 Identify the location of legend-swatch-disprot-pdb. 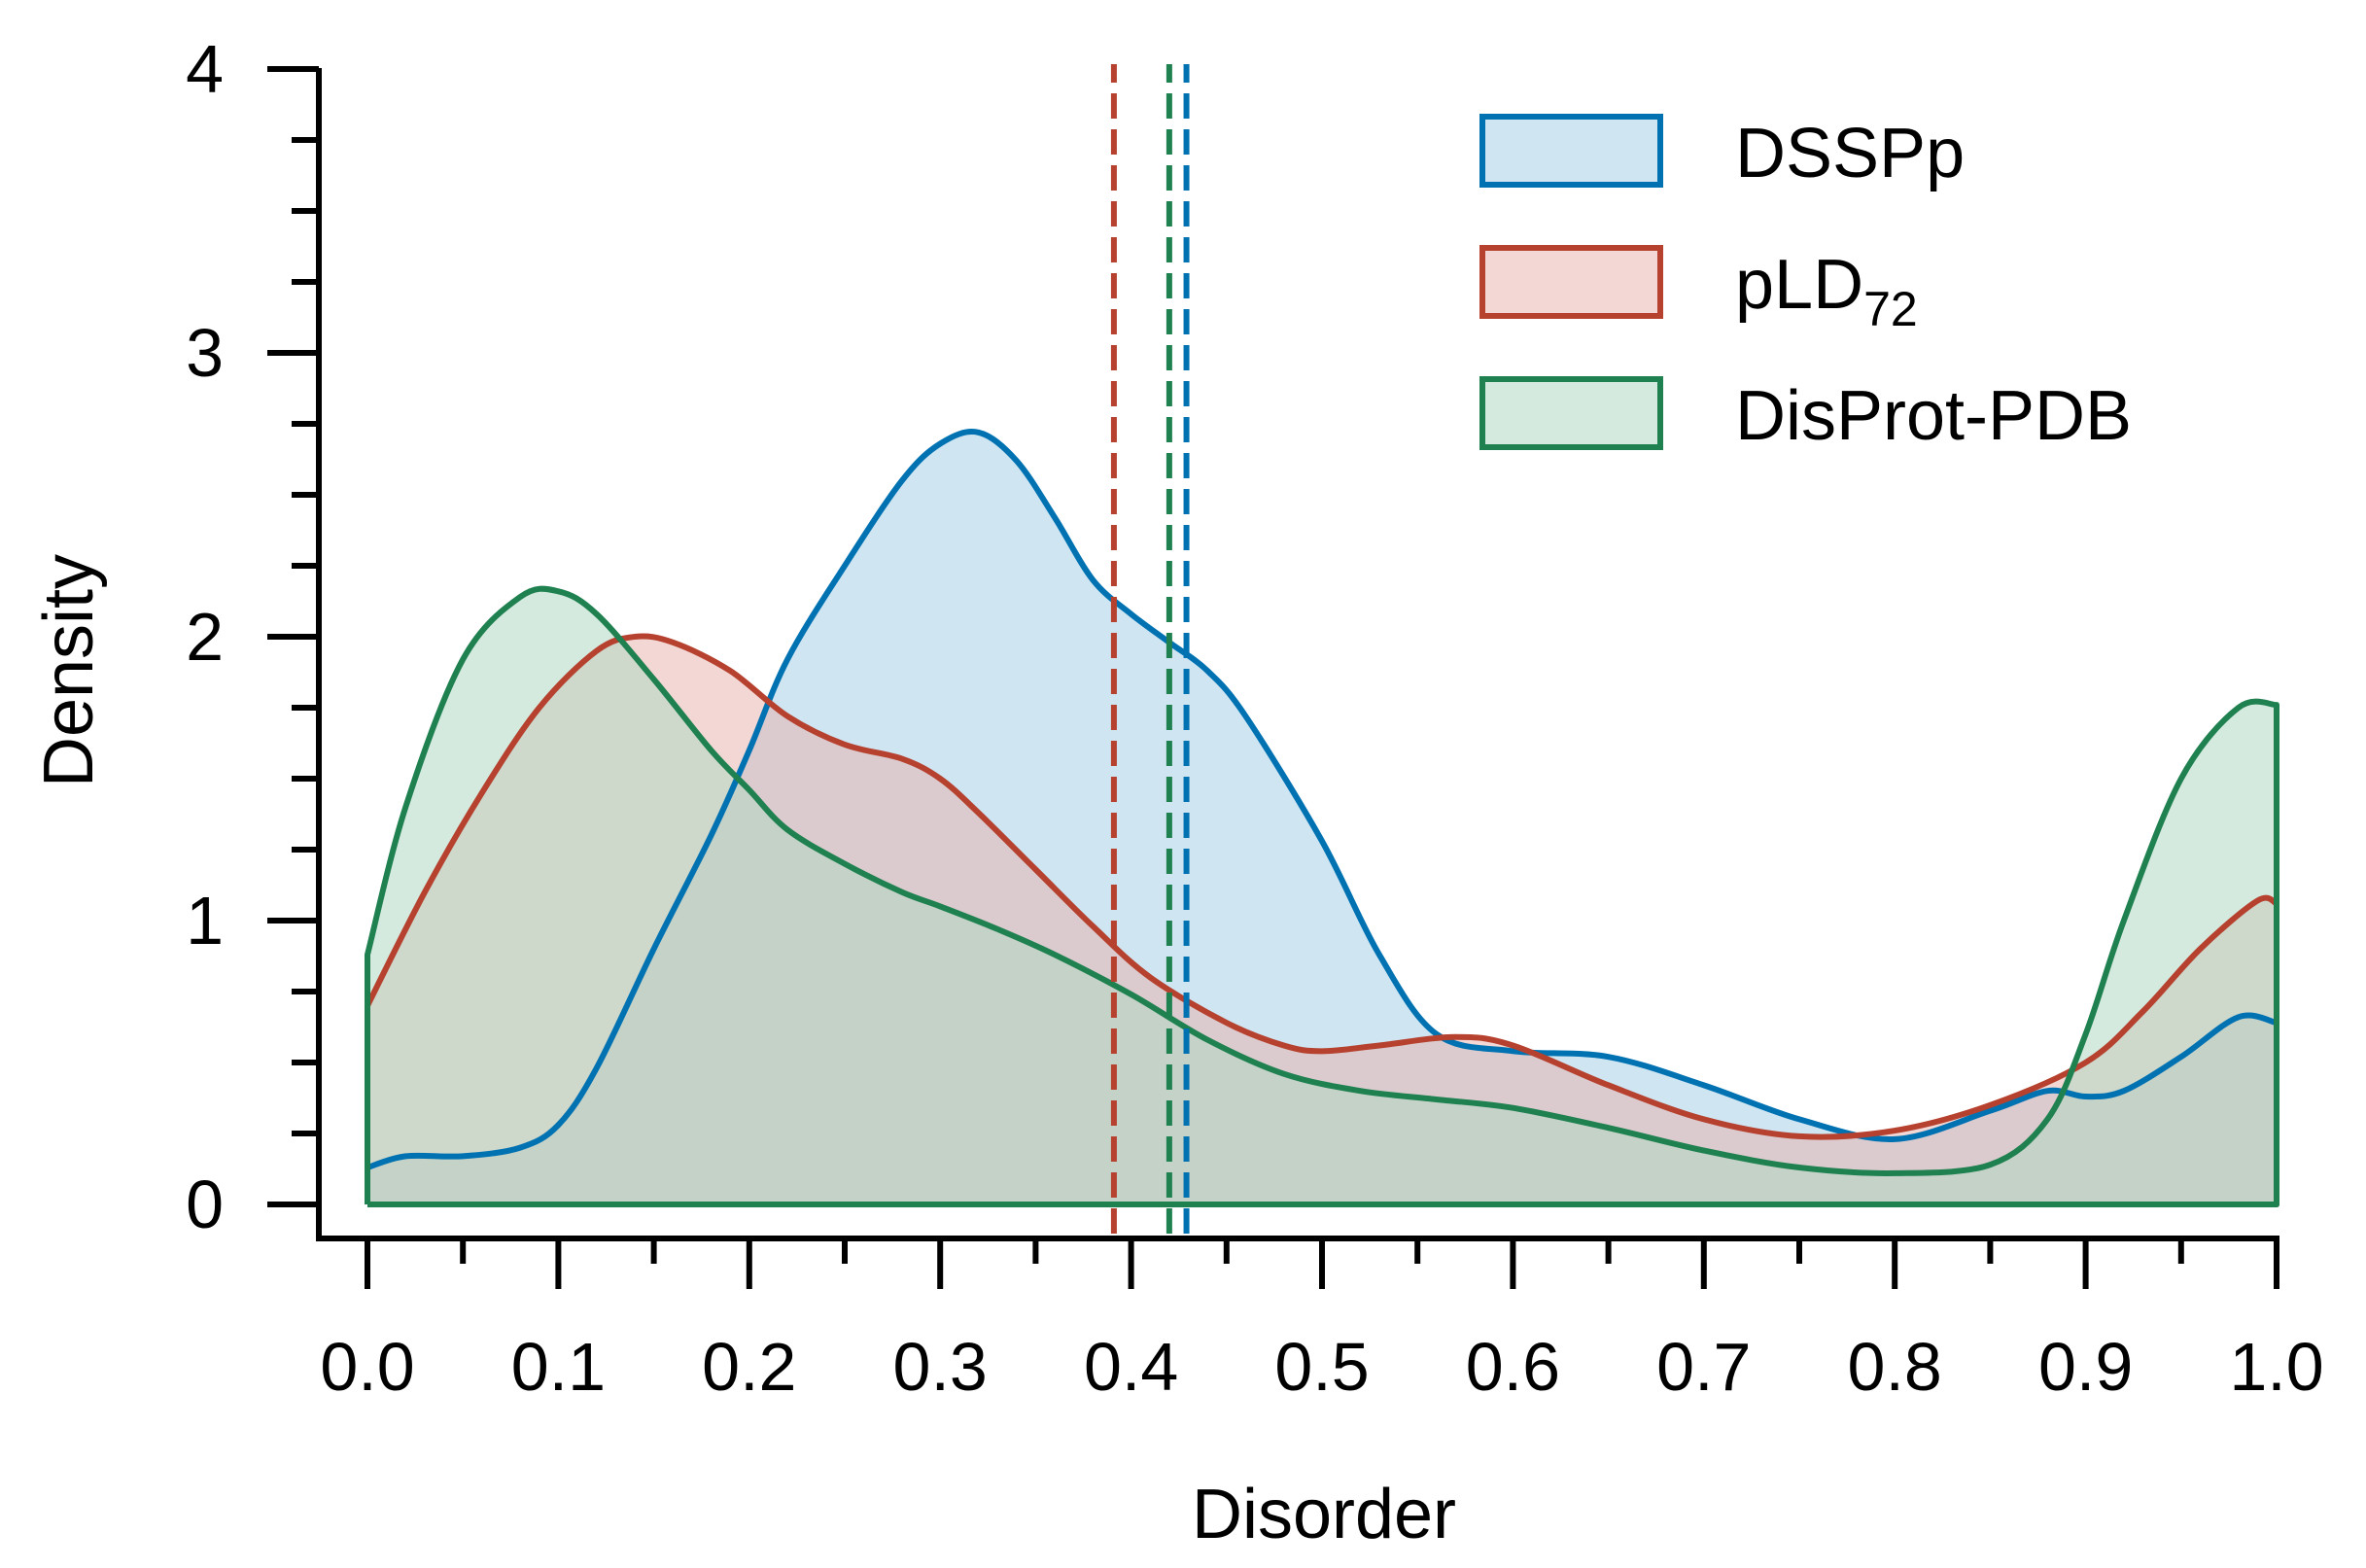
(1571, 413).